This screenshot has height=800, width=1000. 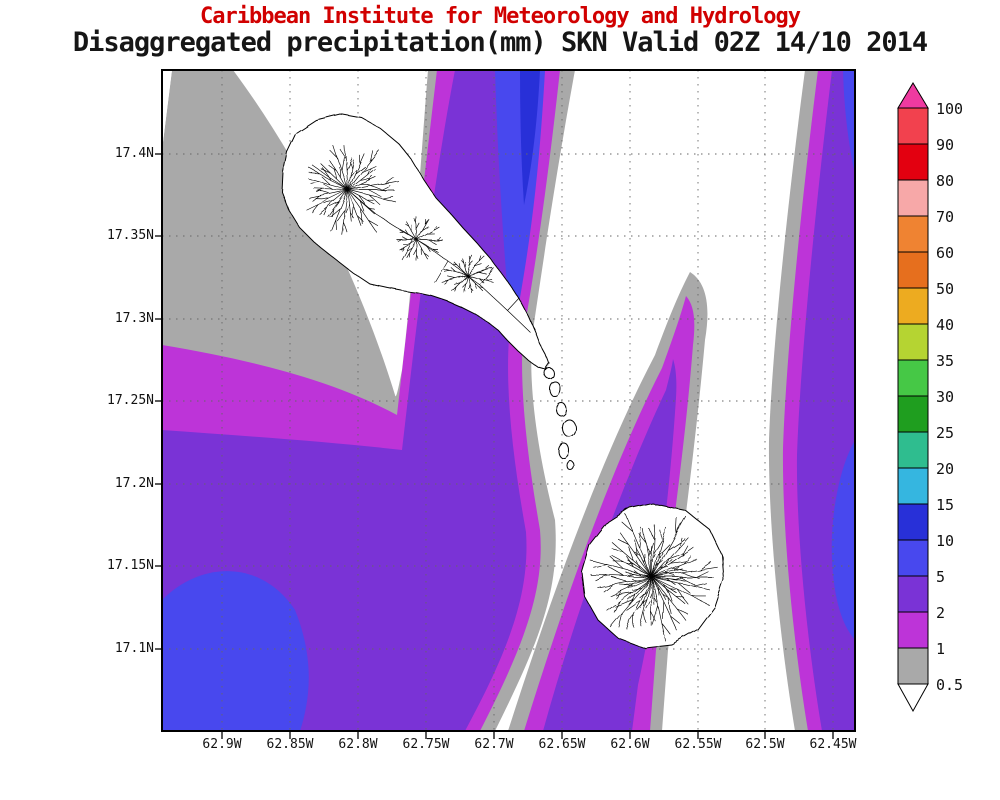 What do you see at coordinates (913, 95) in the screenshot?
I see `colorbar-cap-top` at bounding box center [913, 95].